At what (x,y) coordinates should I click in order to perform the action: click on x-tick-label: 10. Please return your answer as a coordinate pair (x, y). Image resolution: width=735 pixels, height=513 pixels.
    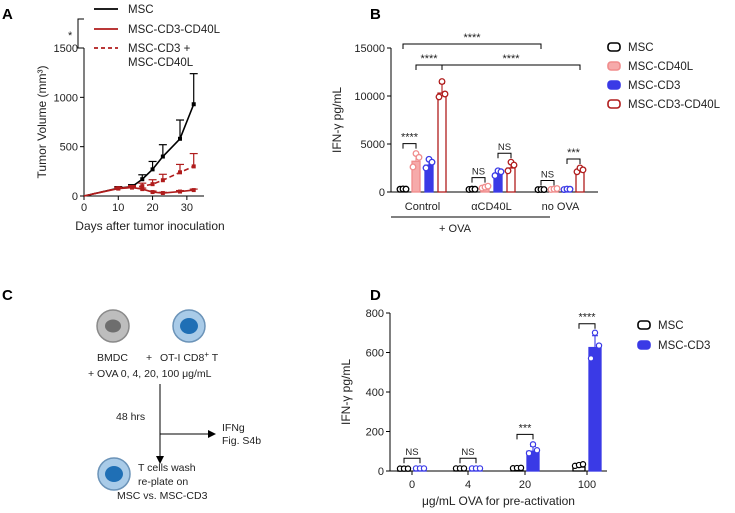
    Looking at the image, I should click on (118, 208).